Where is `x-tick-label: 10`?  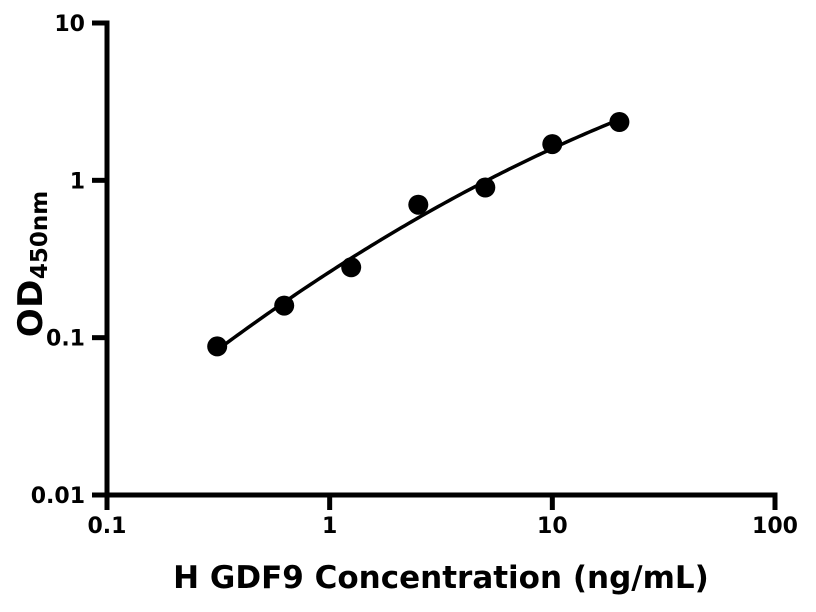
x-tick-label: 10 is located at coordinates (552, 526).